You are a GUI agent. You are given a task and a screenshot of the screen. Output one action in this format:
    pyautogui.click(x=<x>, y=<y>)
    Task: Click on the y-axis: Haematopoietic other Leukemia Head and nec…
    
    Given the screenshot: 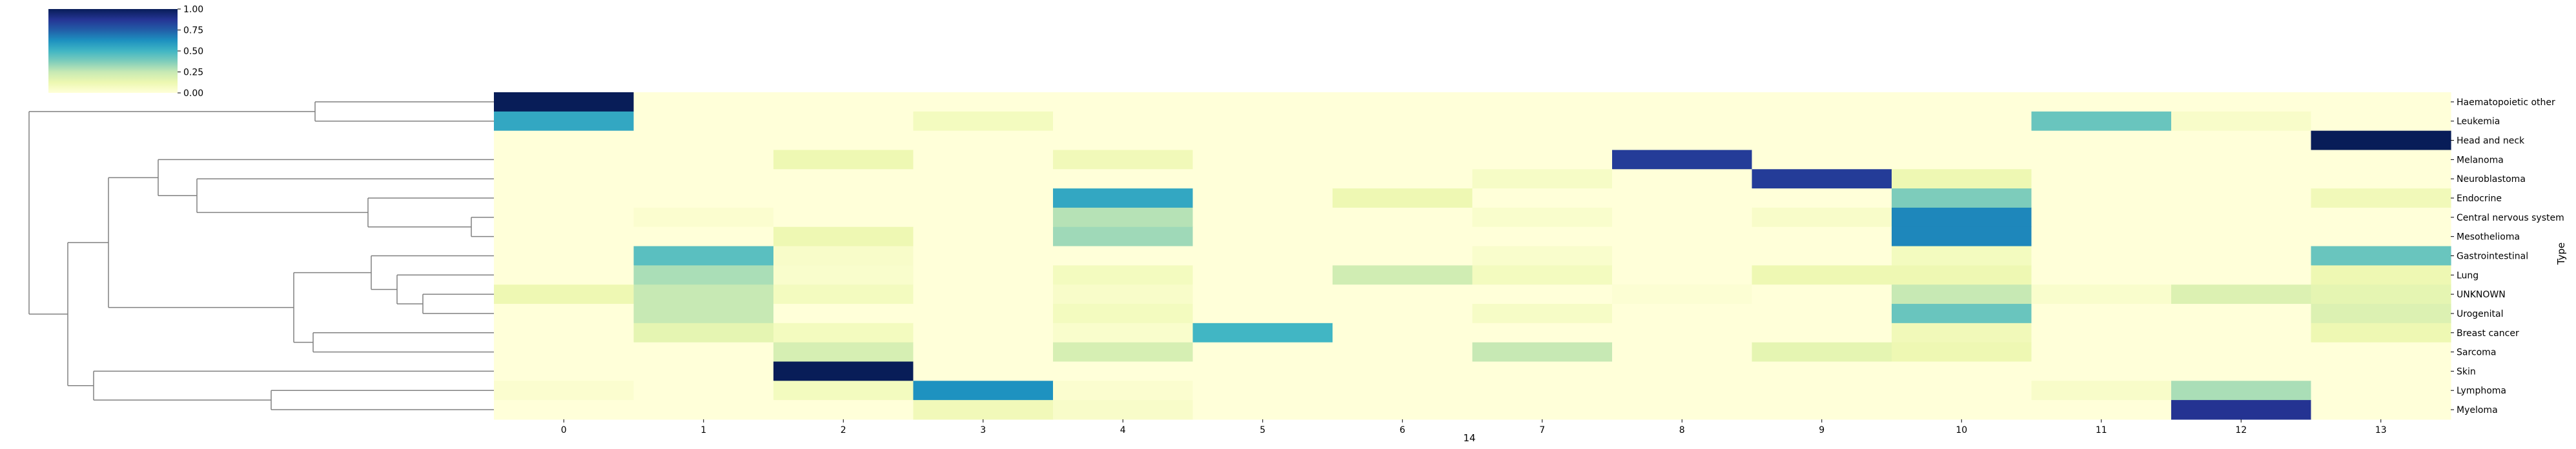 What is the action you would take?
    pyautogui.click(x=2508, y=256)
    